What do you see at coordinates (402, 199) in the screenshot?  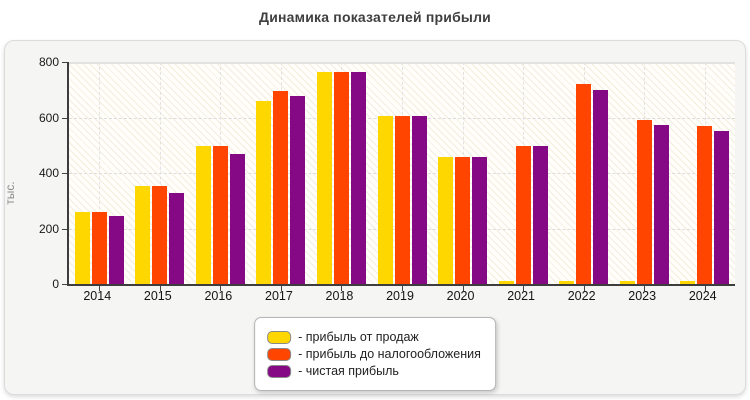 I see `bar-2019-прибыль-до-налогообложения` at bounding box center [402, 199].